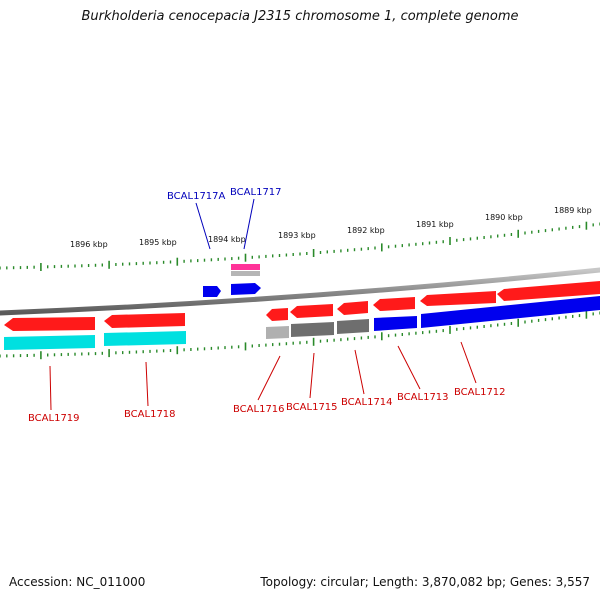 The image size is (600, 600). I want to click on gene-bcal1712, so click(458, 298).